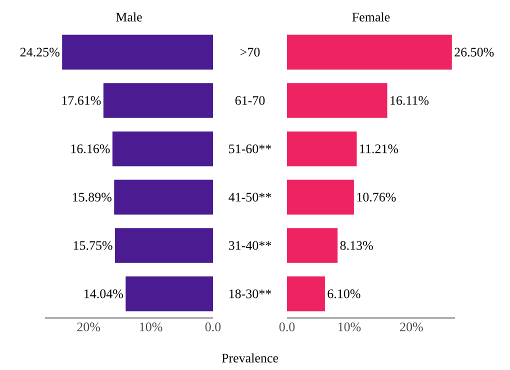 Image resolution: width=510 pixels, height=370 pixels. I want to click on data-label: 26.50%, so click(474, 52).